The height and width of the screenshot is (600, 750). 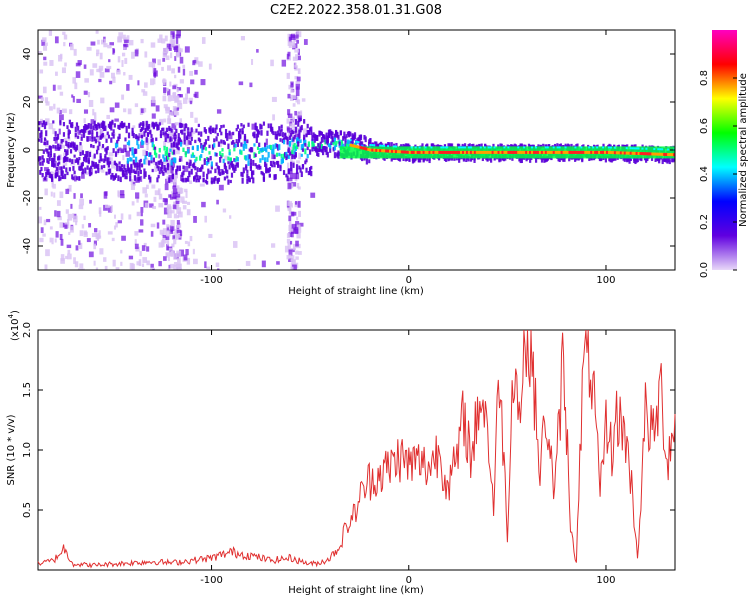 What do you see at coordinates (409, 280) in the screenshot?
I see `spectrogram-x-tick-label: 0` at bounding box center [409, 280].